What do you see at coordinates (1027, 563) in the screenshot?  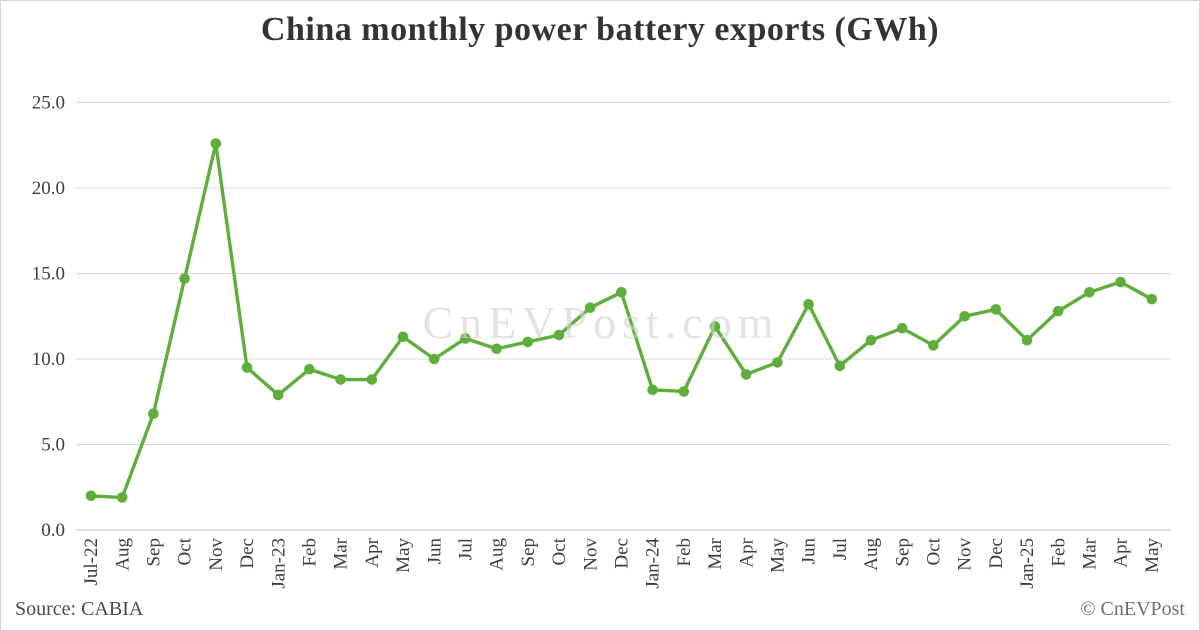 I see `x-tick-label: Jan-25` at bounding box center [1027, 563].